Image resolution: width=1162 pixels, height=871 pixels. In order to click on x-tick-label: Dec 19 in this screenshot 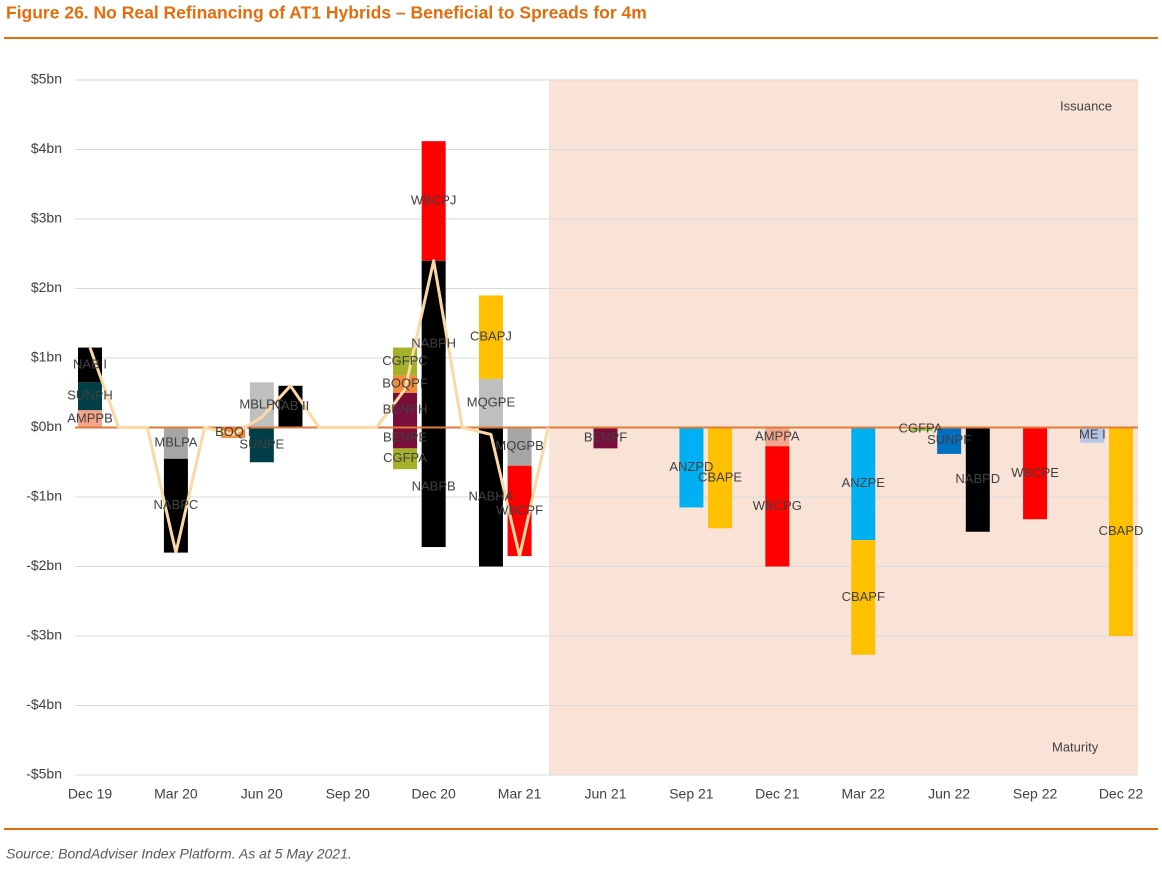, I will do `click(90, 794)`.